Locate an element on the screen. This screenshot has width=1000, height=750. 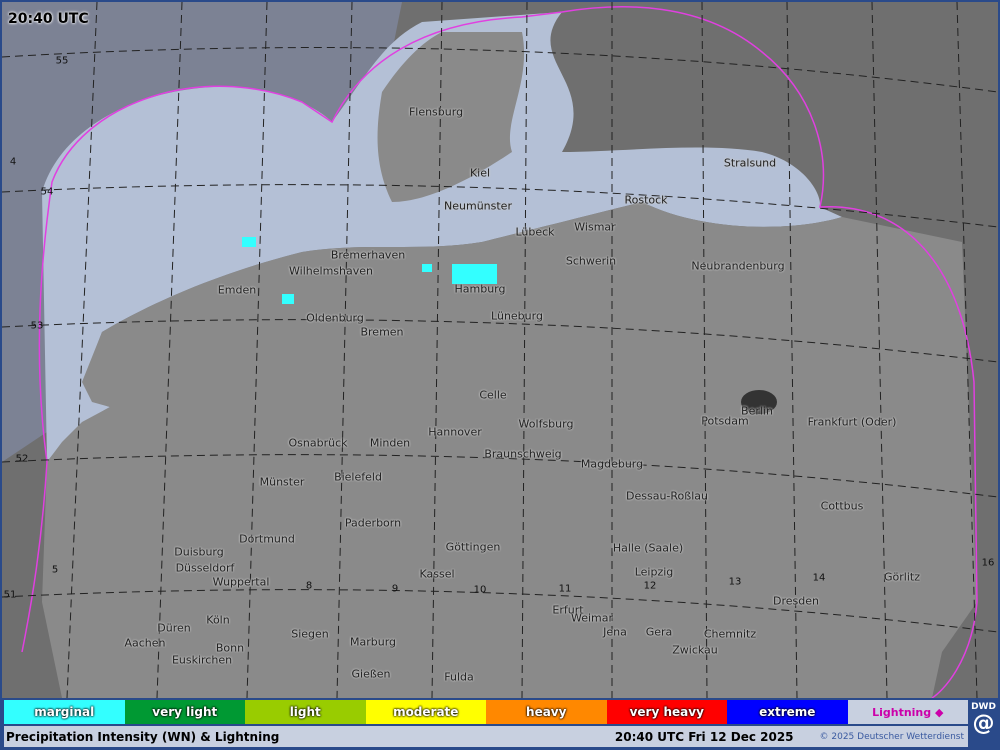
city-label: Dessau-Roßlau is located at coordinates (667, 496).